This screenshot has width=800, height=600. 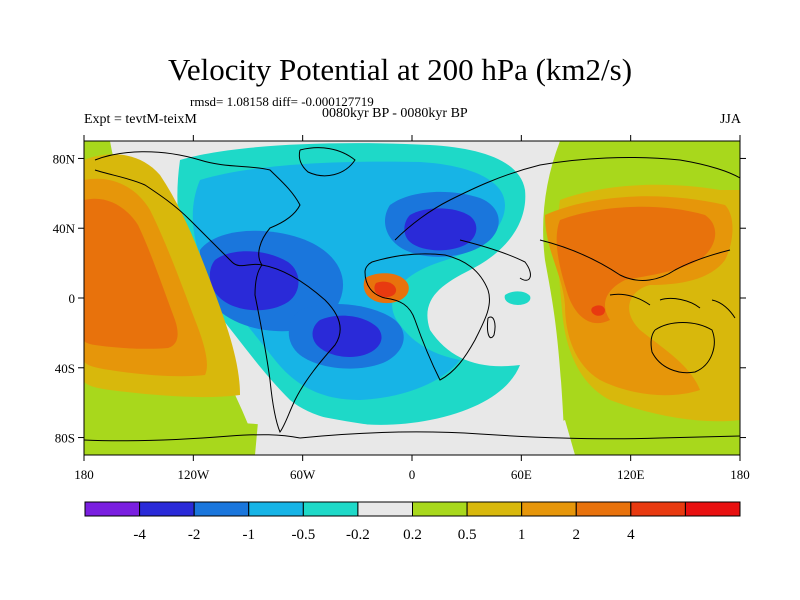 What do you see at coordinates (730, 119) in the screenshot?
I see `season-label: JJA` at bounding box center [730, 119].